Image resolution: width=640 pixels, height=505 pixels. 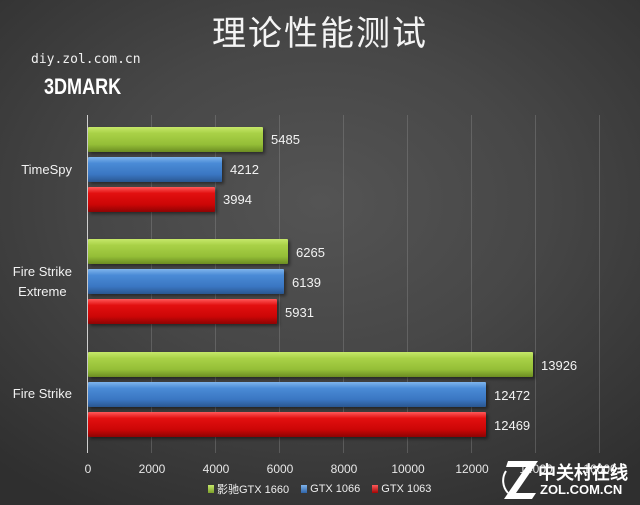 What do you see at coordinates (287, 394) in the screenshot?
I see `bar-fs-gtx1066` at bounding box center [287, 394].